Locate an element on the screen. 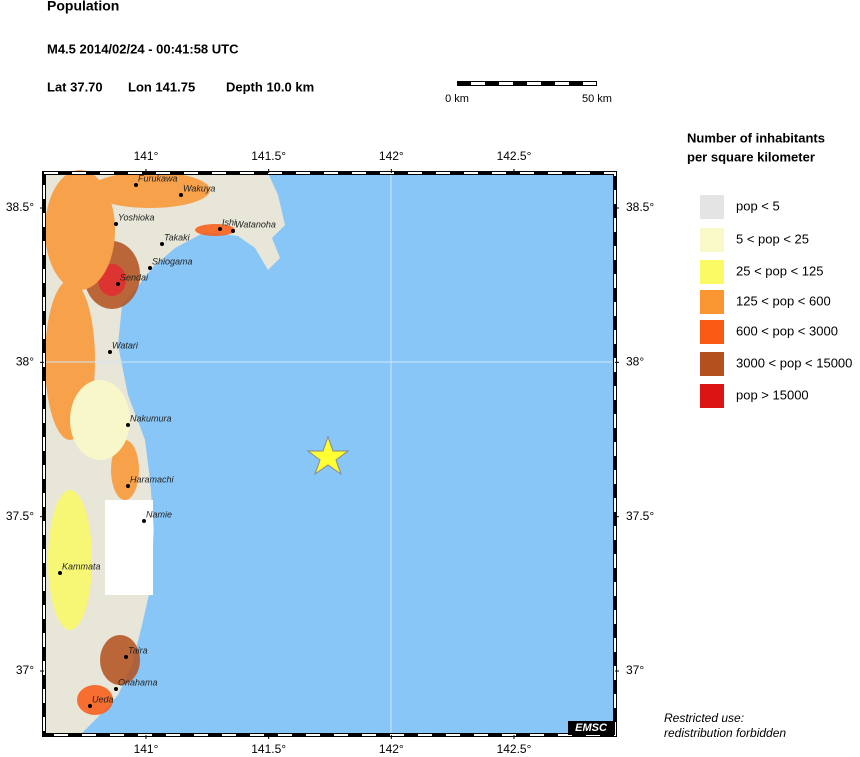 The image size is (860, 757). legend-label: pop > 15000 is located at coordinates (772, 394).